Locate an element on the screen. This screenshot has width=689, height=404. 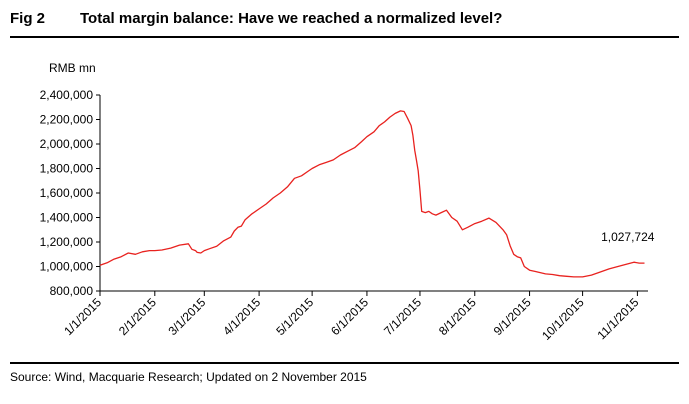
y-tick-label: 800,000 is located at coordinates (72, 291).